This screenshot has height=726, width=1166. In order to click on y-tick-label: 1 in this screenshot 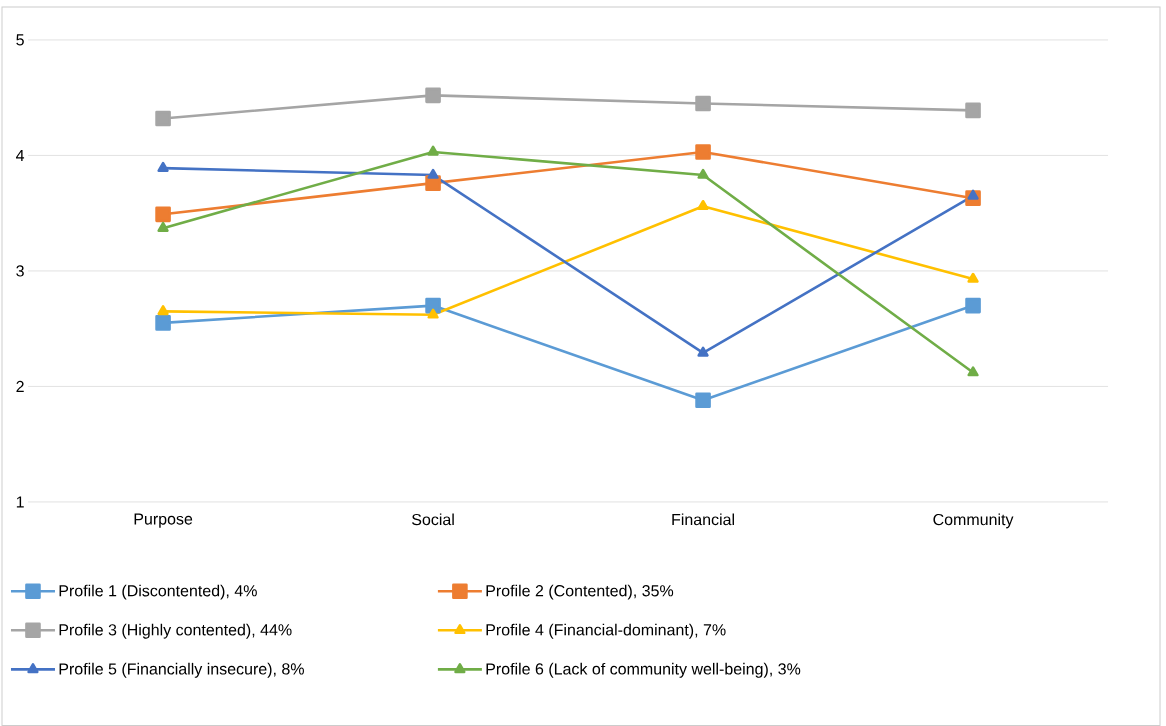, I will do `click(20, 502)`.